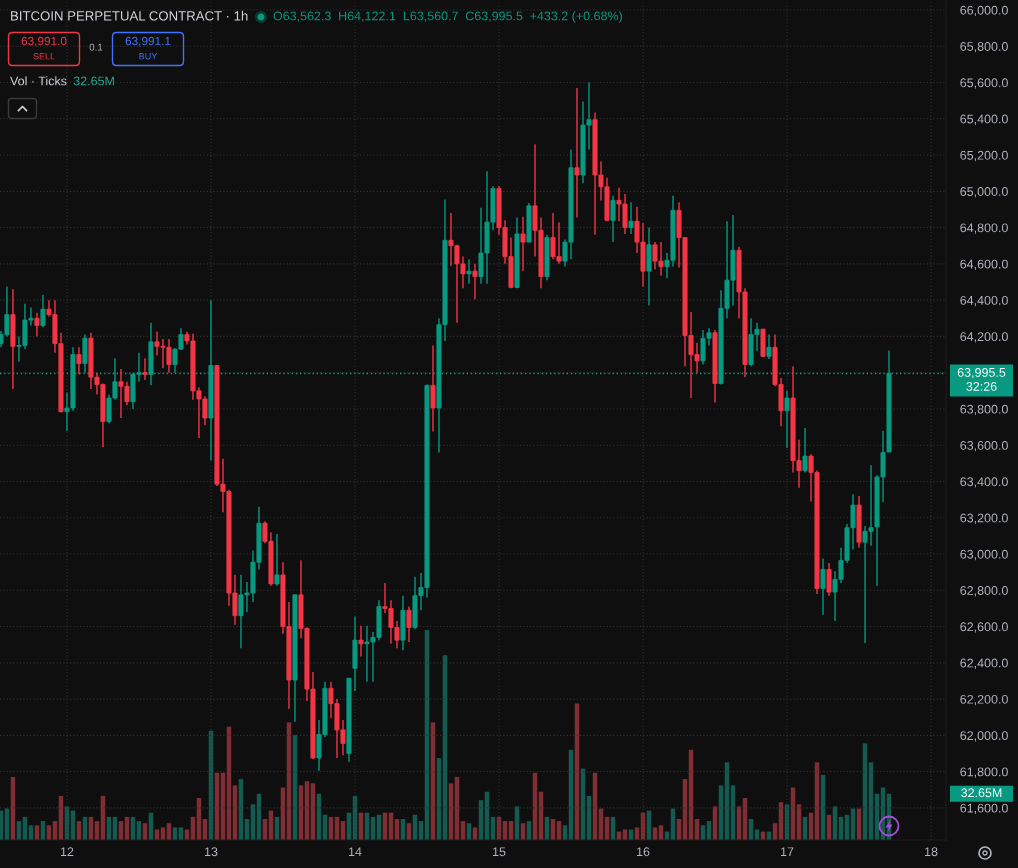 The height and width of the screenshot is (868, 1018). What do you see at coordinates (643, 852) in the screenshot?
I see `x-tick-label: 16` at bounding box center [643, 852].